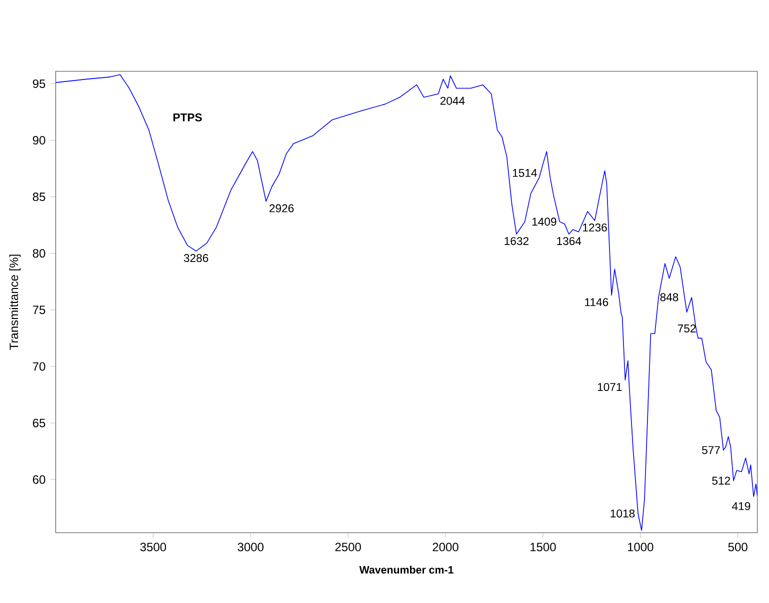  What do you see at coordinates (622, 513) in the screenshot?
I see `annotation: 1018` at bounding box center [622, 513].